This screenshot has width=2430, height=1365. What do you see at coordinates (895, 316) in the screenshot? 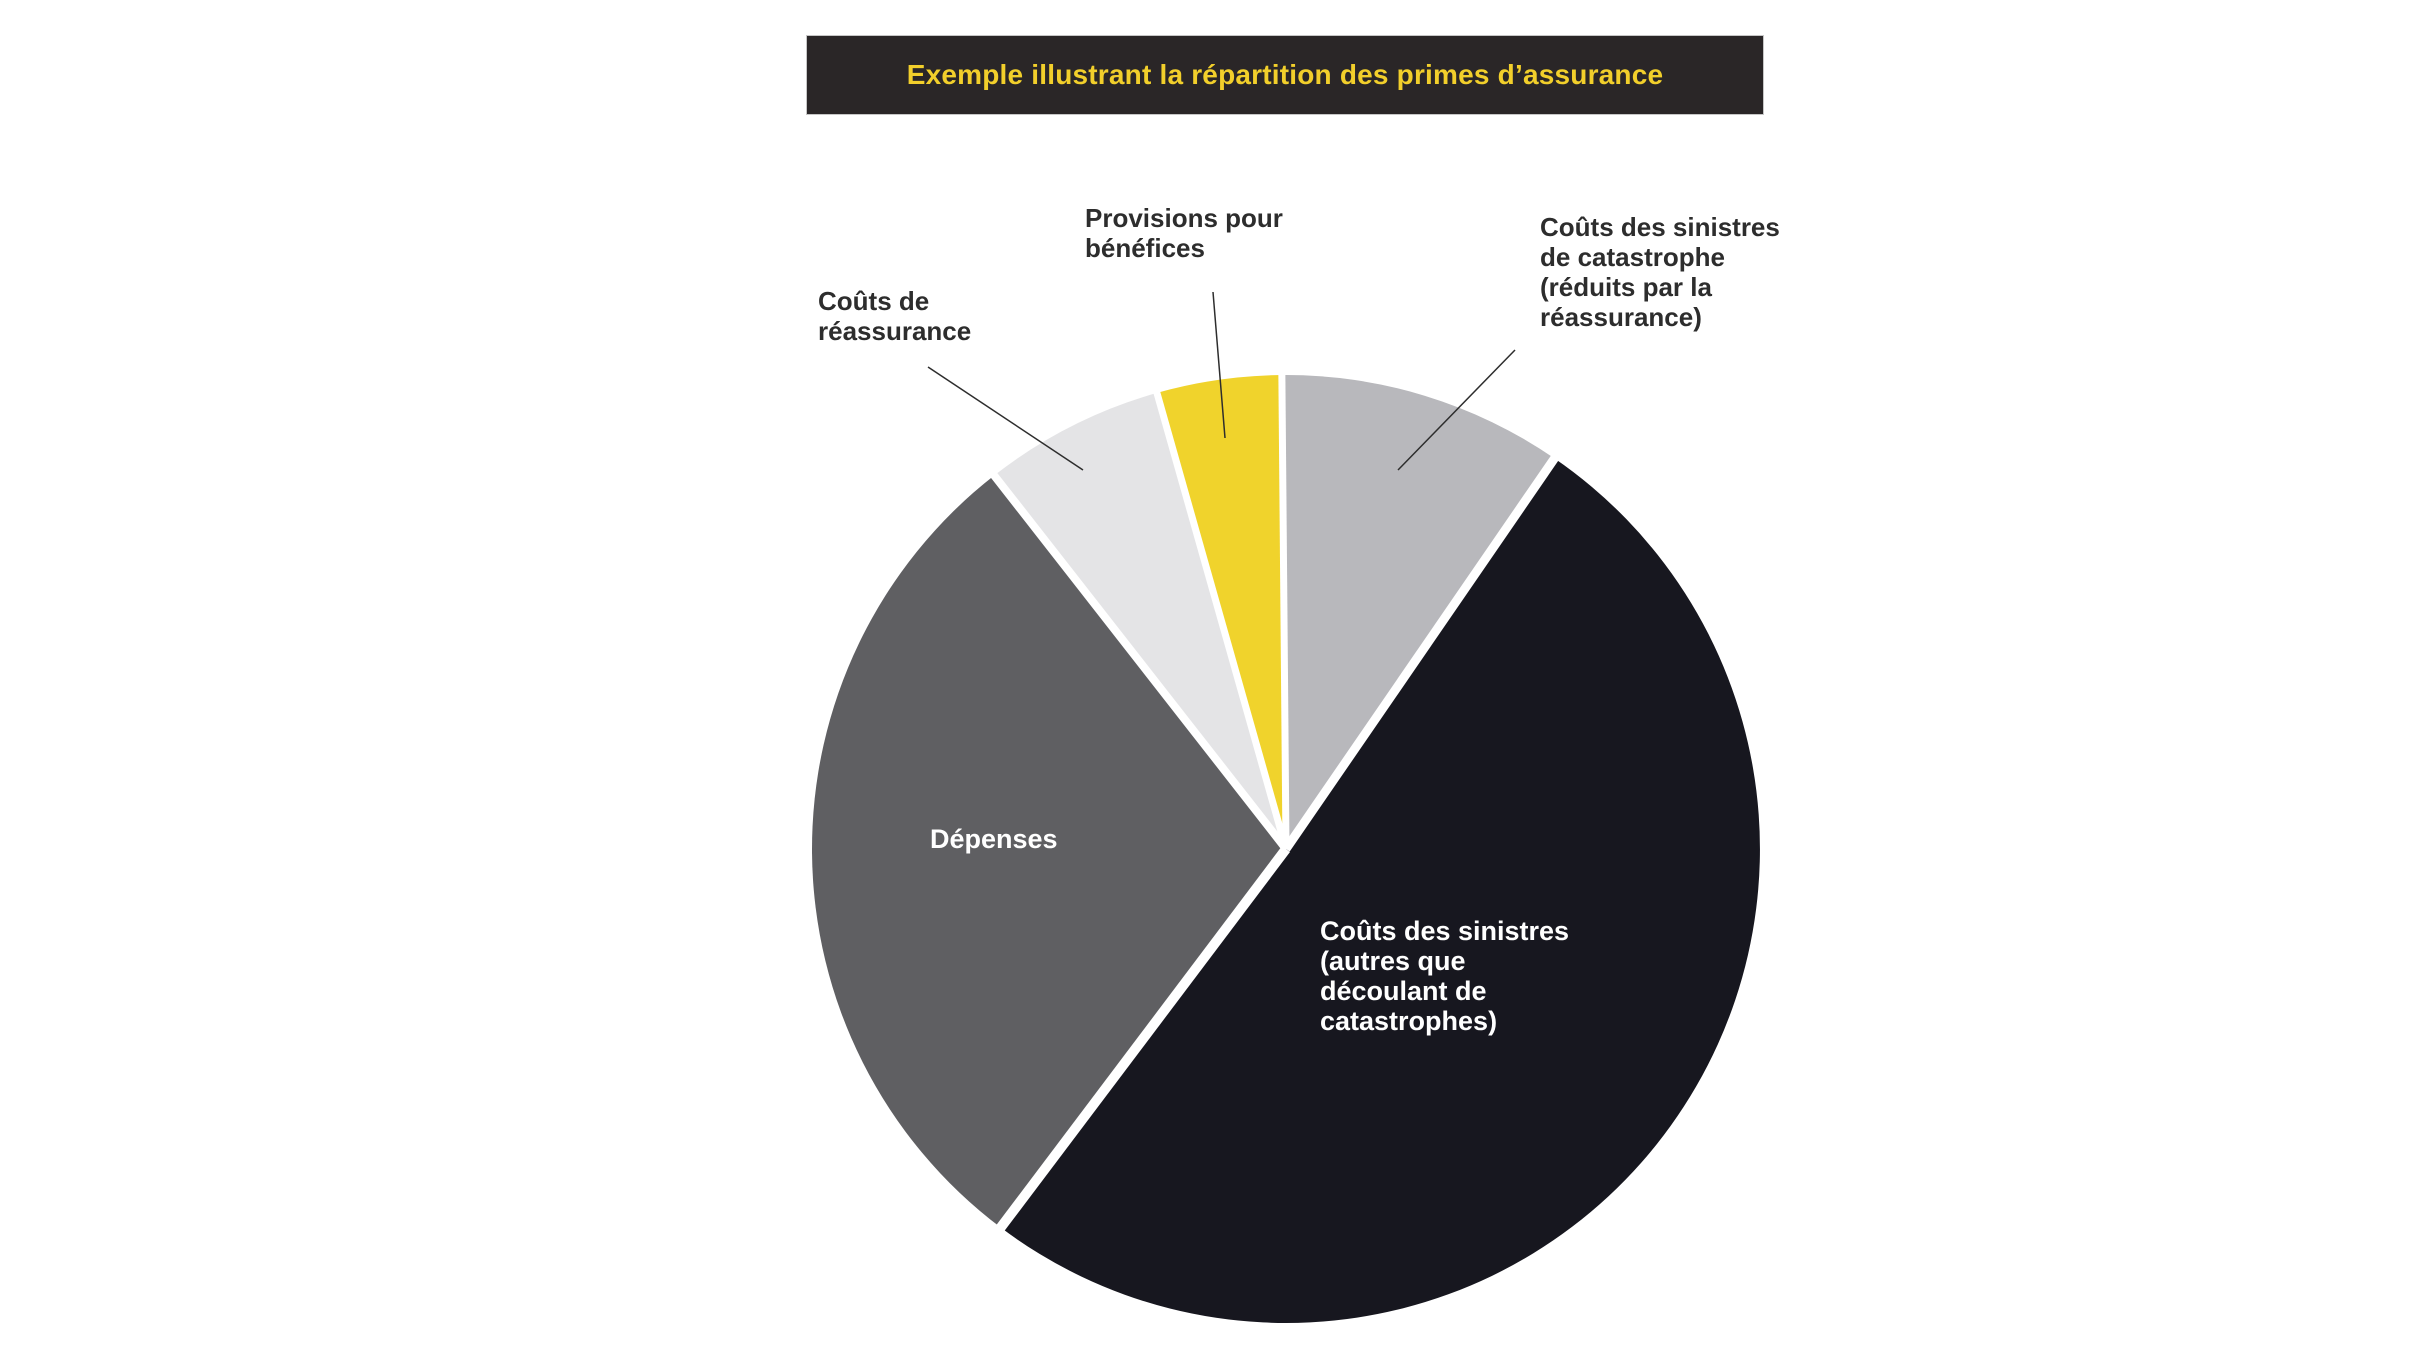
I see `callout-label-reassurance: Coûts de réassurance` at bounding box center [895, 316].